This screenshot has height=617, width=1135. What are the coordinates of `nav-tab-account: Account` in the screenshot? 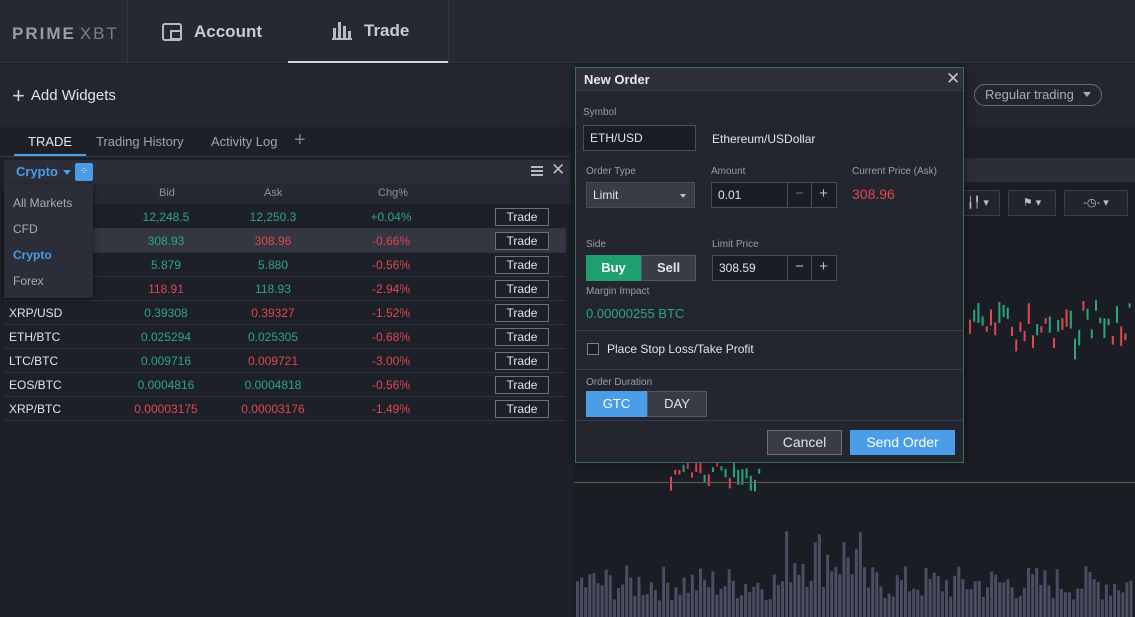 It's located at (214, 31).